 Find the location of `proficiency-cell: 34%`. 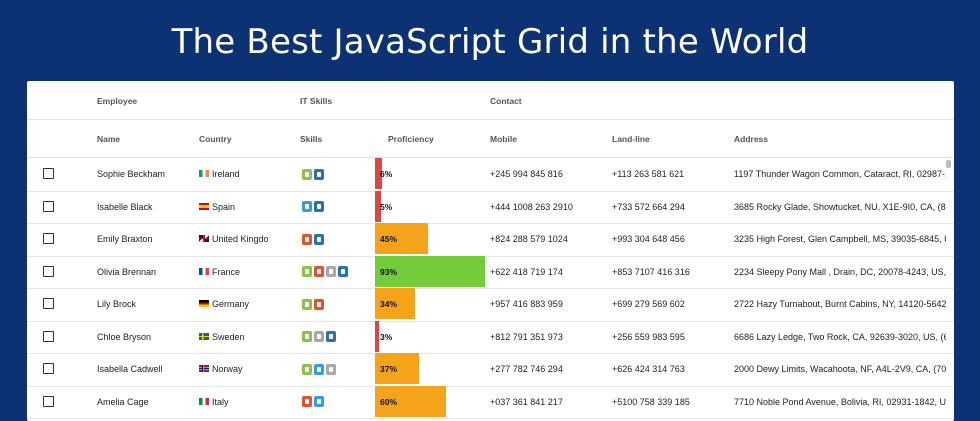

proficiency-cell: 34% is located at coordinates (430, 304).